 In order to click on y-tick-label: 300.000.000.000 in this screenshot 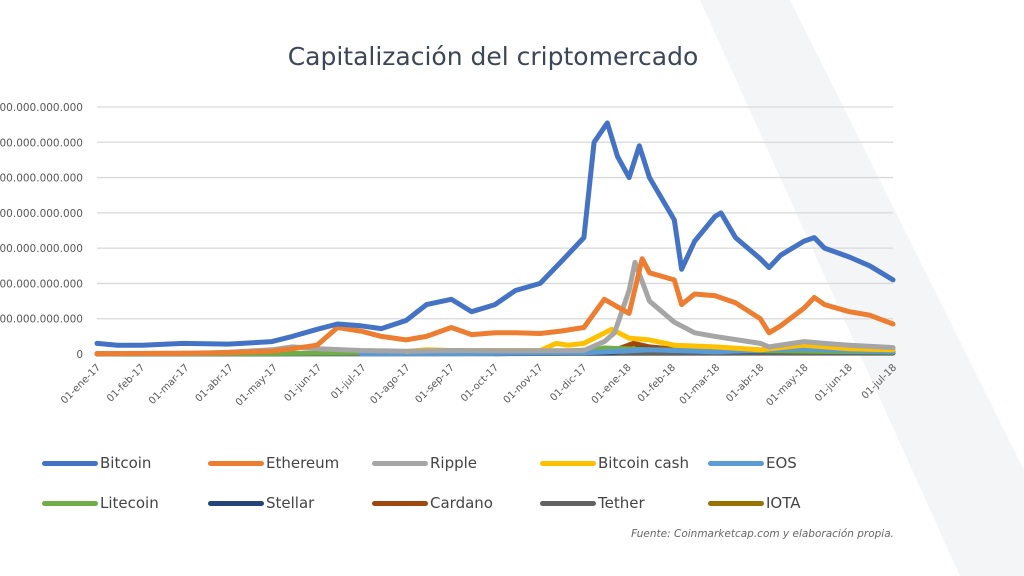, I will do `click(41, 249)`.